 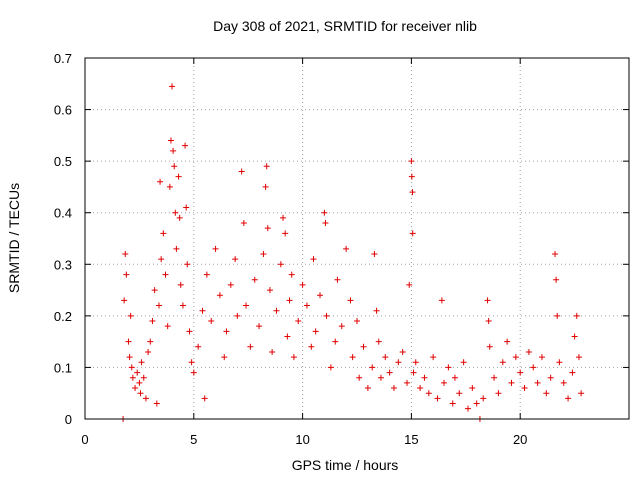 I want to click on y-tick-label: 0.4, so click(x=63, y=213).